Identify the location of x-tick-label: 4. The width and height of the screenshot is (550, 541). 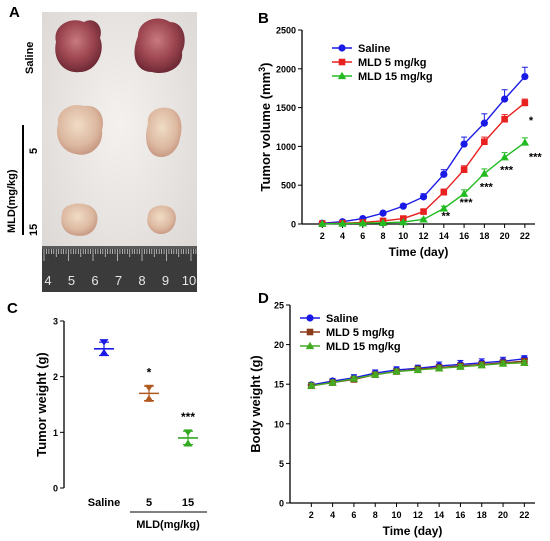
(342, 236).